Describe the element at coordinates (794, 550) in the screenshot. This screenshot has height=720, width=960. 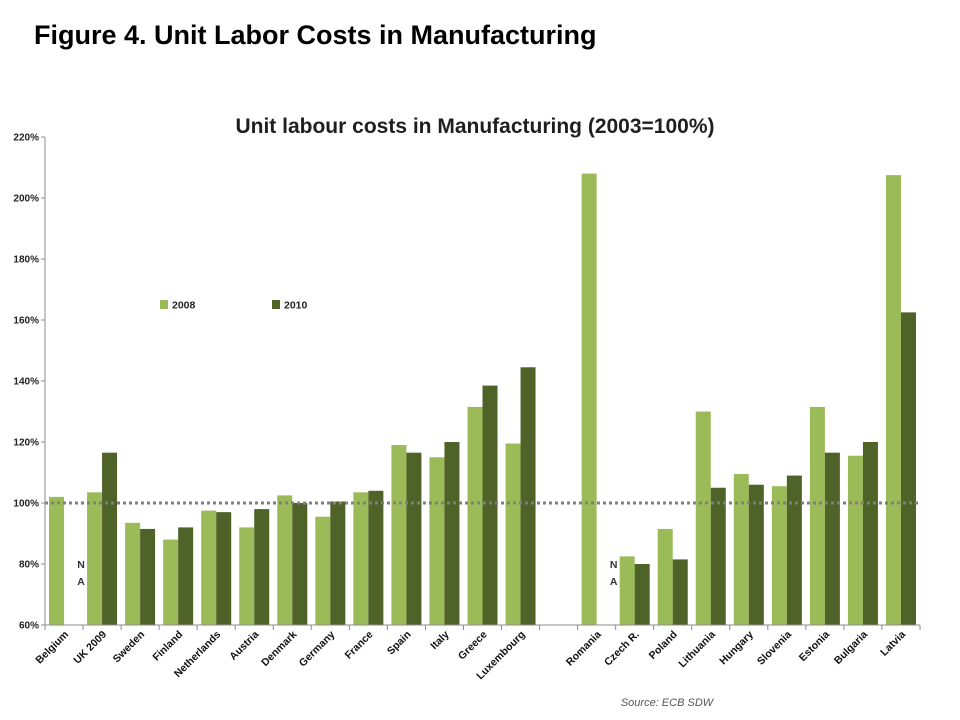
I see `bar-2010-slovenia` at that location.